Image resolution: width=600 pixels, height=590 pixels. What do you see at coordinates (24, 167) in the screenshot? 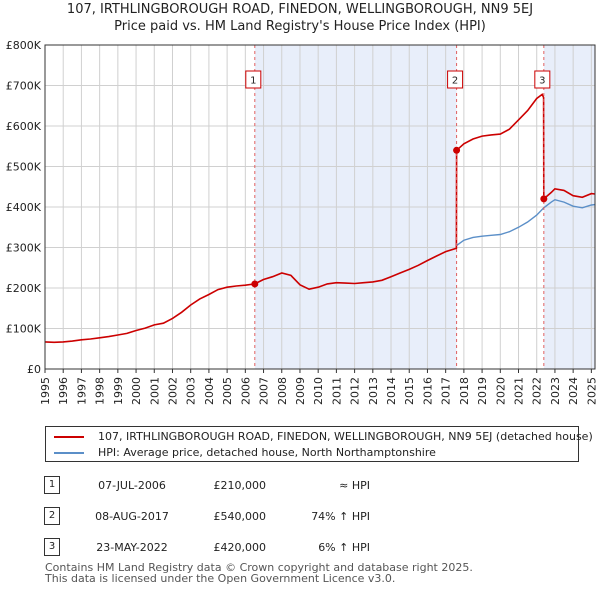
I see `y-tick-label: £500K` at bounding box center [24, 167].